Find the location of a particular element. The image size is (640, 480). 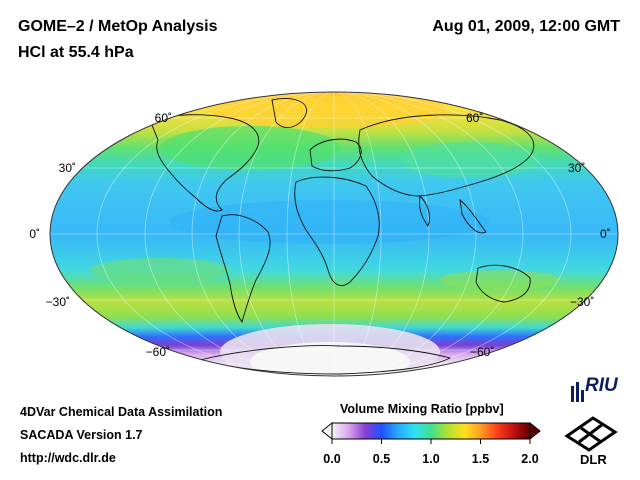

dlr-logo-icon is located at coordinates (591, 434).